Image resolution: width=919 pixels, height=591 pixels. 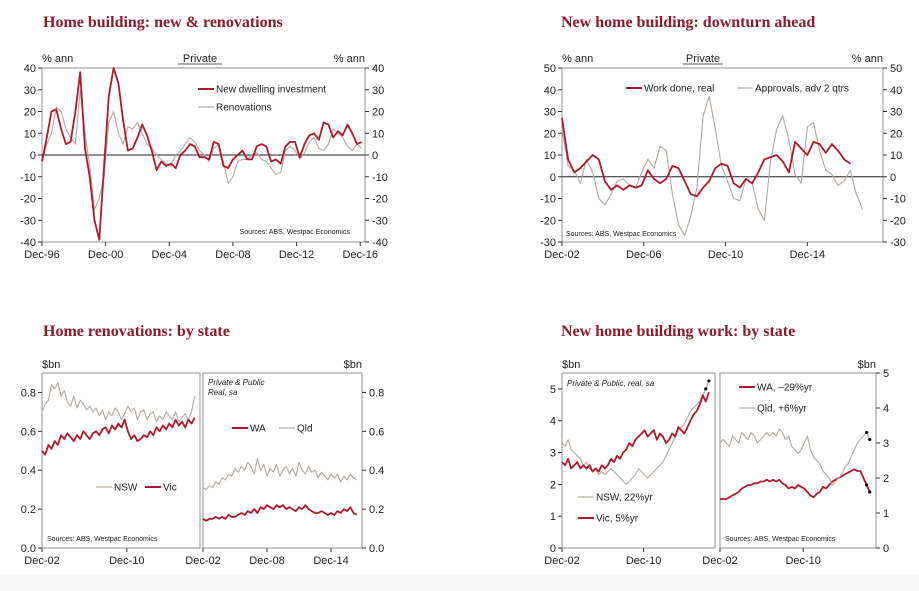 What do you see at coordinates (266, 561) in the screenshot?
I see `c3-x-right-label-1: Dec-08` at bounding box center [266, 561].